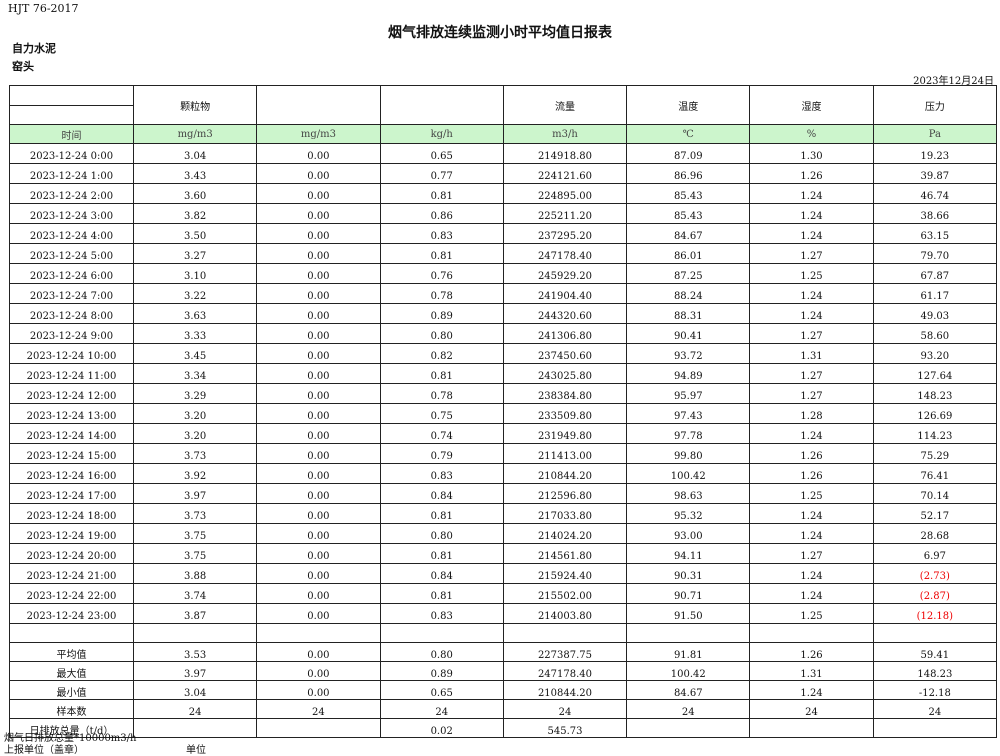 This screenshot has width=1000, height=756. Describe the element at coordinates (195, 293) in the screenshot. I see `value-cell: 3.22` at that location.